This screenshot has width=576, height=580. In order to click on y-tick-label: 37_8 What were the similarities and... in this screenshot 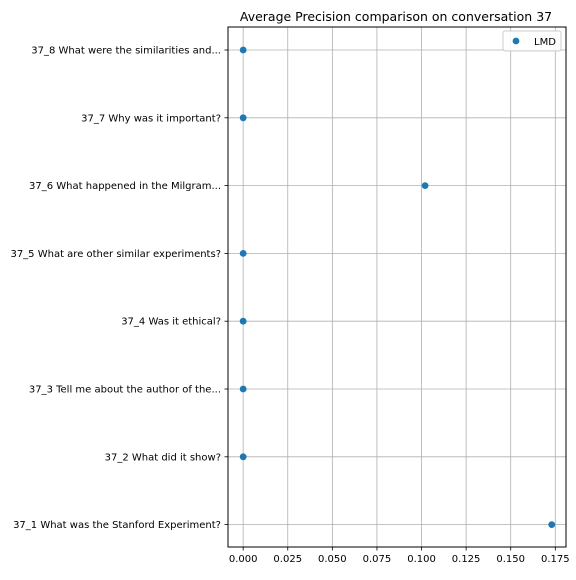, I will do `click(126, 51)`.